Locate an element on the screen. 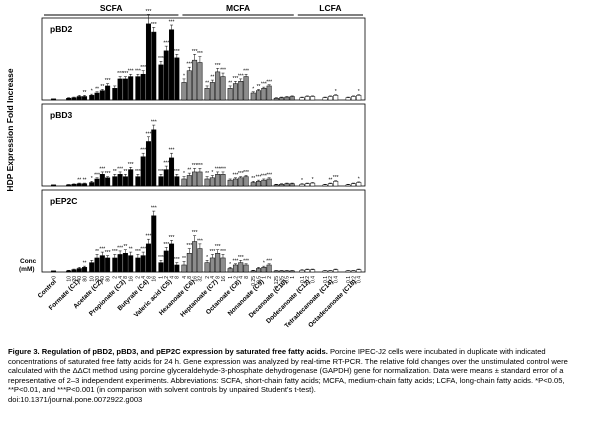  group-label-2: LCFA is located at coordinates (330, 8).